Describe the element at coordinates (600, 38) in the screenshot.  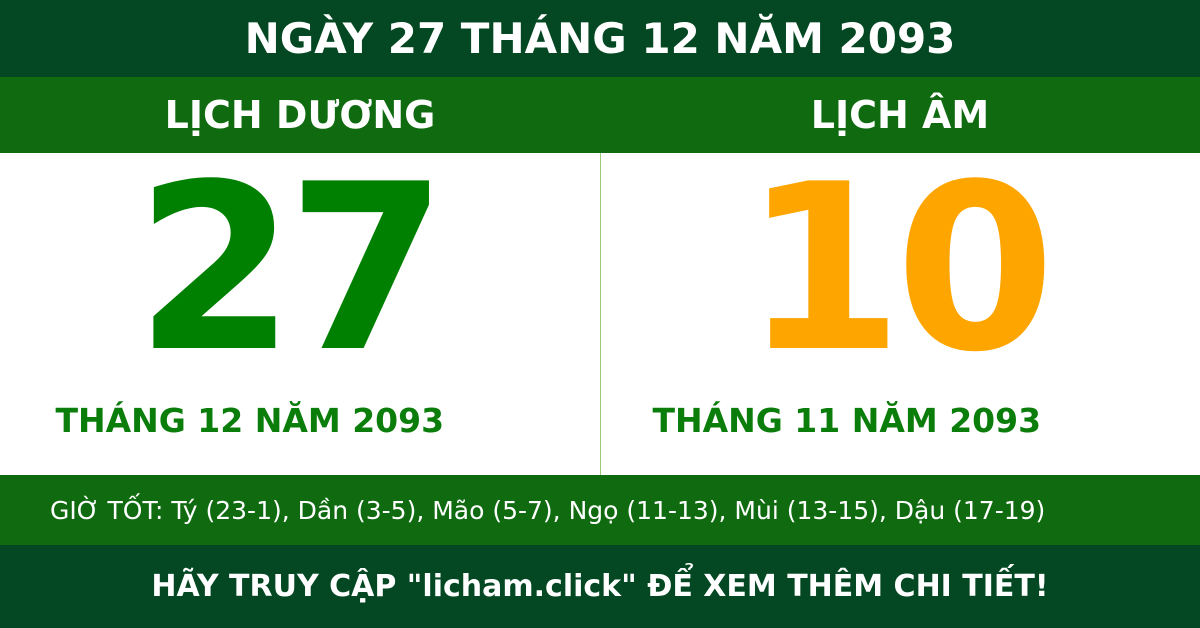
I see `page-title: NGÀY 27 THÁNG 12 NĂM 2093` at that location.